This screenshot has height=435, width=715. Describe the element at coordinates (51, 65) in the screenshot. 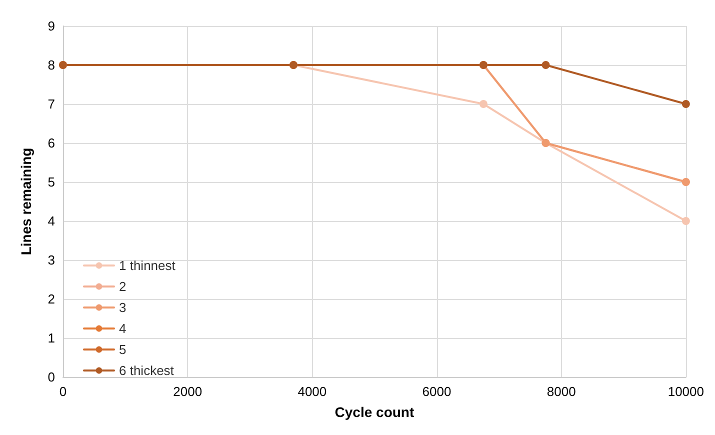

I see `y-tick-label: 8` at that location.